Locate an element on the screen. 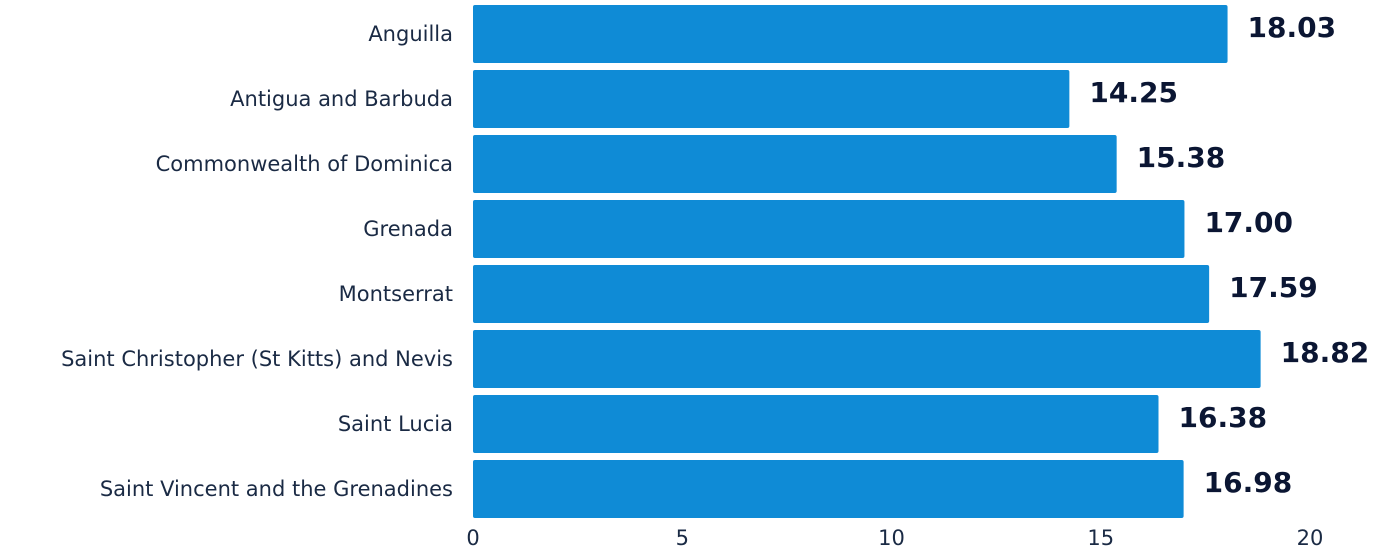 Image resolution: width=1377 pixels, height=554 pixels. category-label: Antigua and Barbuda is located at coordinates (341, 99).